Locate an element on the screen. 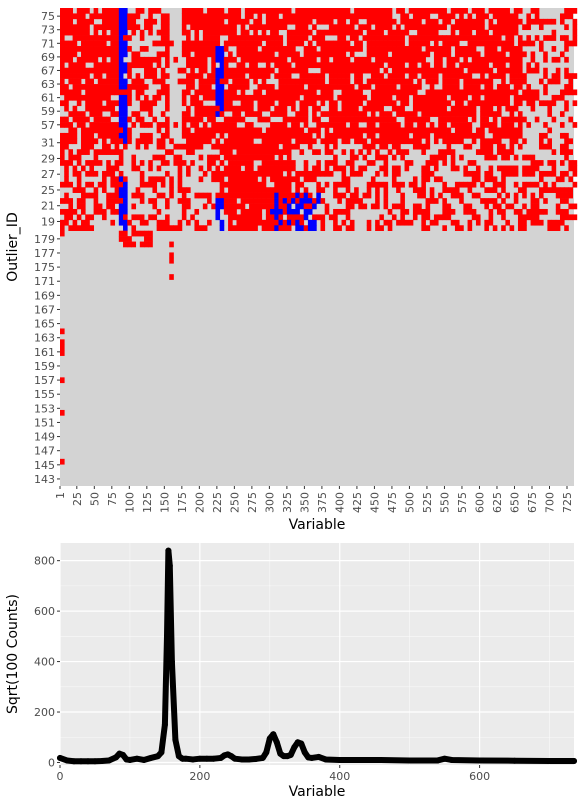 This screenshot has width=581, height=804. line-x-tick-label: 0 is located at coordinates (60, 776).